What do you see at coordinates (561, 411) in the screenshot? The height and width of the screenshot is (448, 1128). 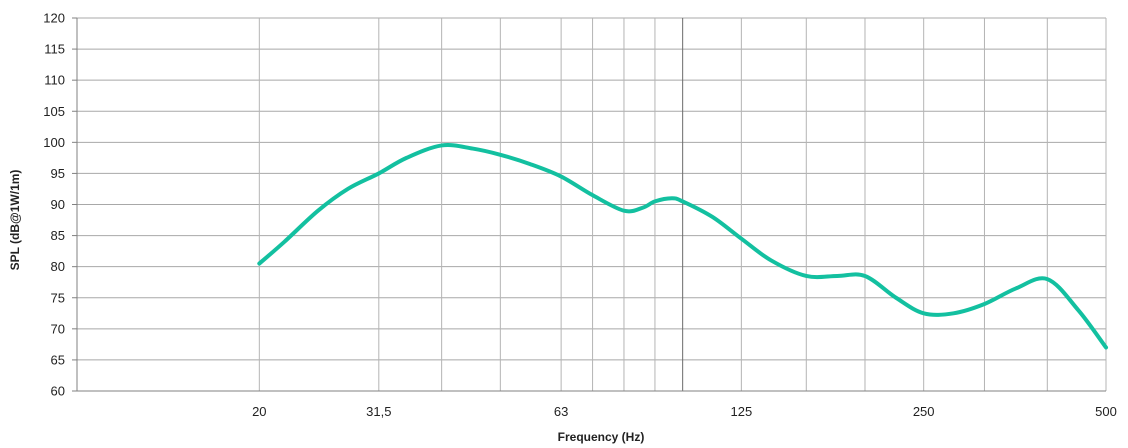 I see `x-tick-label: 63` at bounding box center [561, 411].